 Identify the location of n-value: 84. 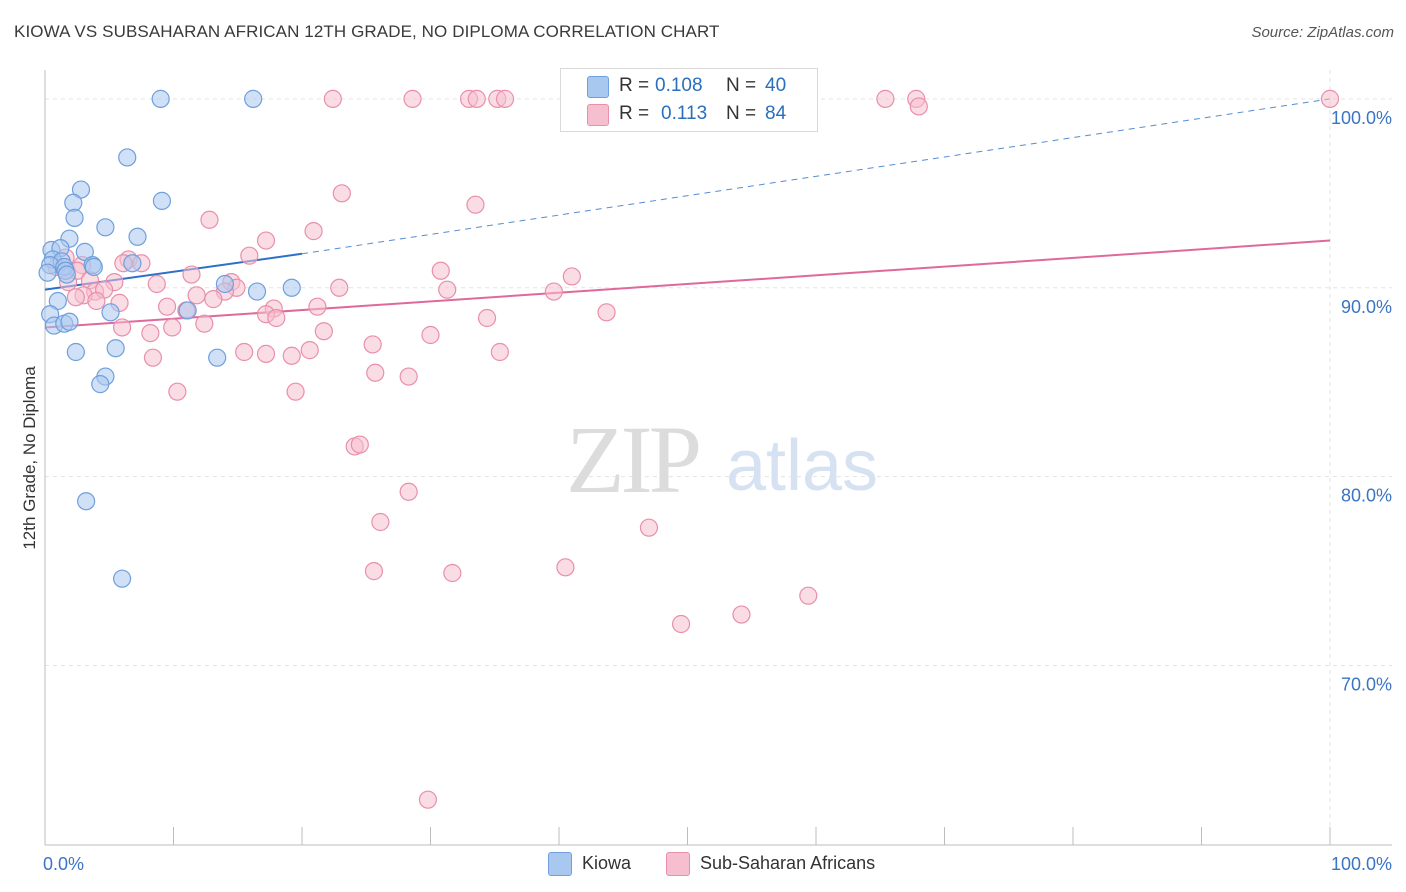
(776, 113).